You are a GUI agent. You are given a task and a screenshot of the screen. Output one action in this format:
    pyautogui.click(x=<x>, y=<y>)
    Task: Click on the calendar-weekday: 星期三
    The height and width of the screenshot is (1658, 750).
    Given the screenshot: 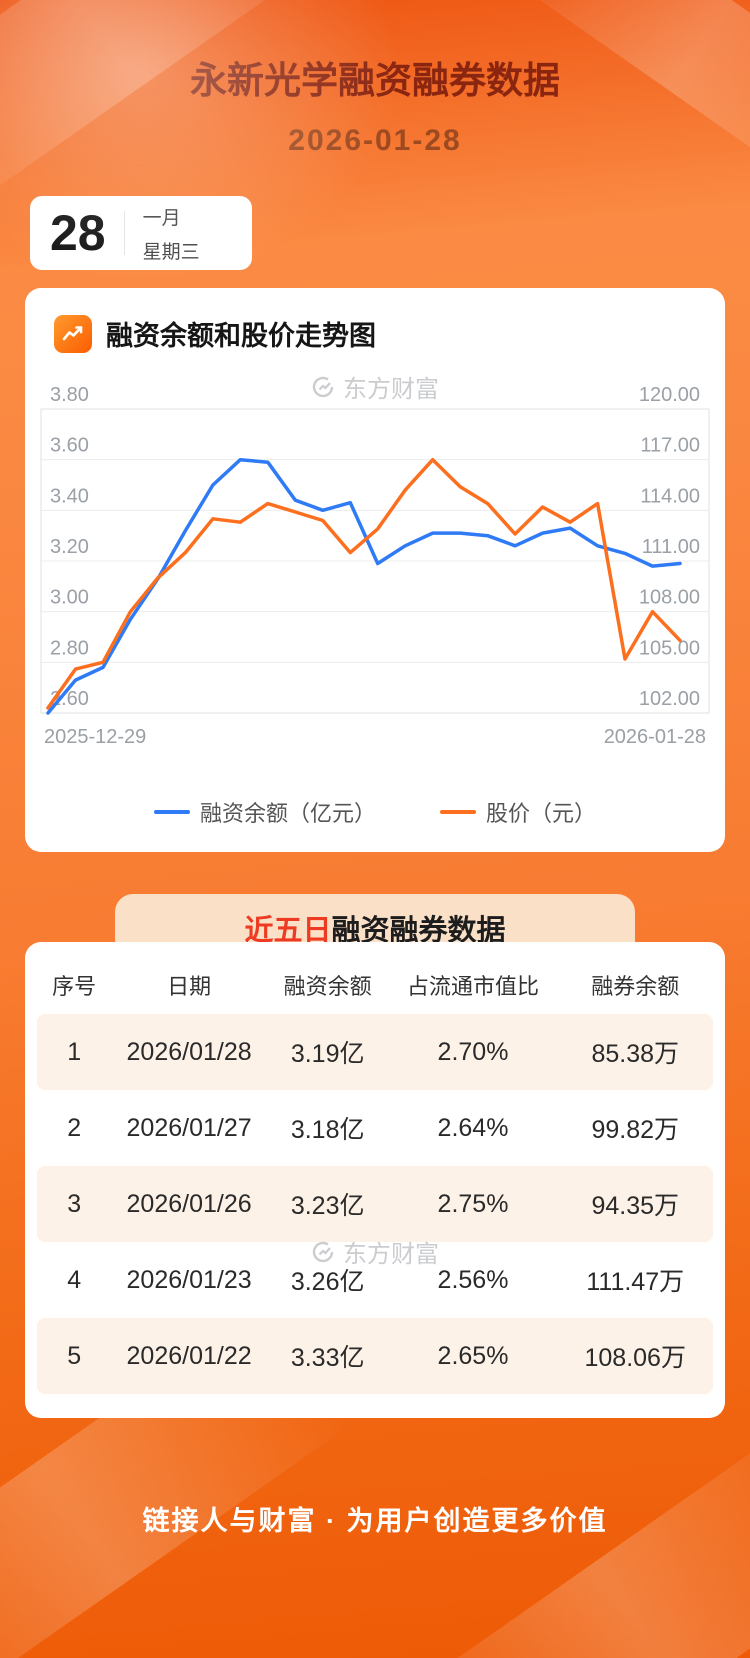 What is the action you would take?
    pyautogui.click(x=171, y=252)
    